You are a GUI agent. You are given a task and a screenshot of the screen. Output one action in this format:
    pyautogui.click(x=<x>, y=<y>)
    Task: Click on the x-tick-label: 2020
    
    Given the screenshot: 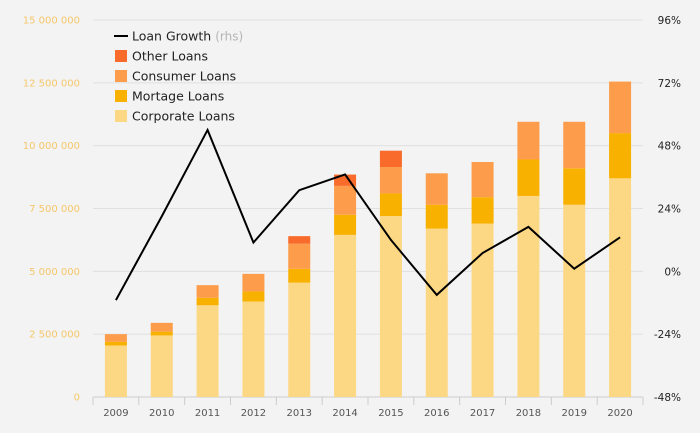 What is the action you would take?
    pyautogui.click(x=619, y=413)
    